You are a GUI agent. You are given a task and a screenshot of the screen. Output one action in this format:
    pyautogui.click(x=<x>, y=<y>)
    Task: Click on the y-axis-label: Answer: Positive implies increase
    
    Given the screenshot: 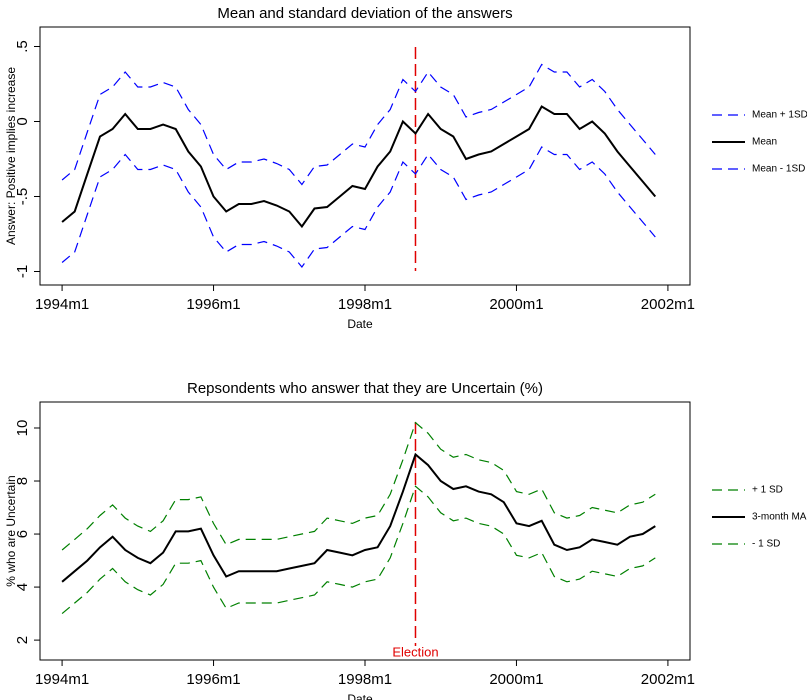 What is the action you would take?
    pyautogui.click(x=11, y=156)
    